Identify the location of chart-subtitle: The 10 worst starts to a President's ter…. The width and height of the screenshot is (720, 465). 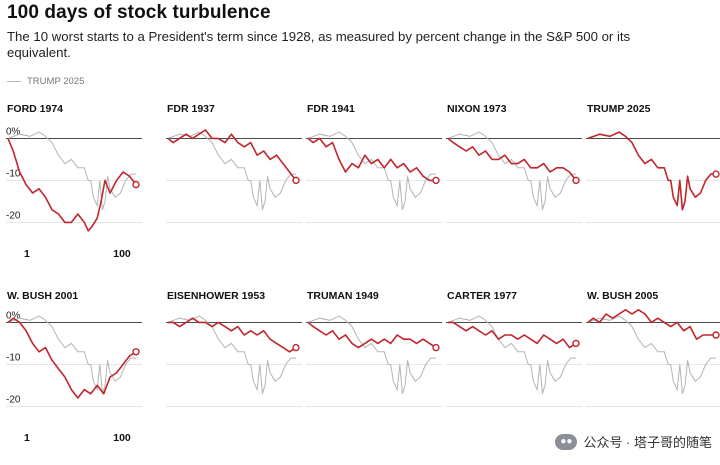
(319, 44).